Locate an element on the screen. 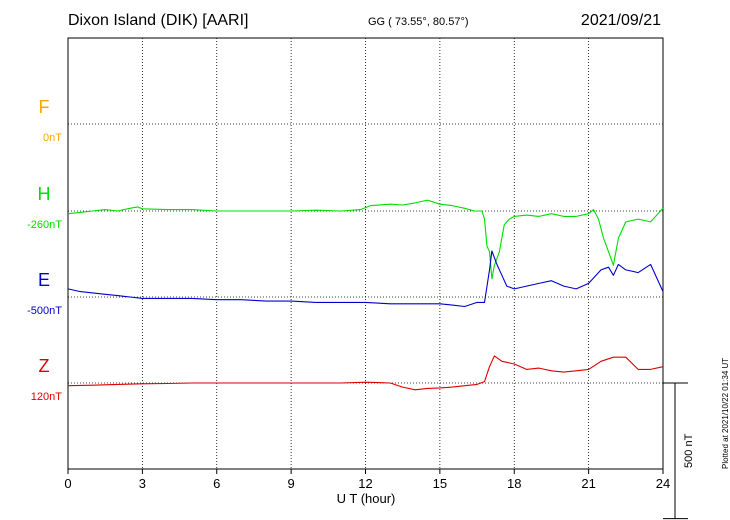 The height and width of the screenshot is (520, 730). series-name-E: E is located at coordinates (44, 280).